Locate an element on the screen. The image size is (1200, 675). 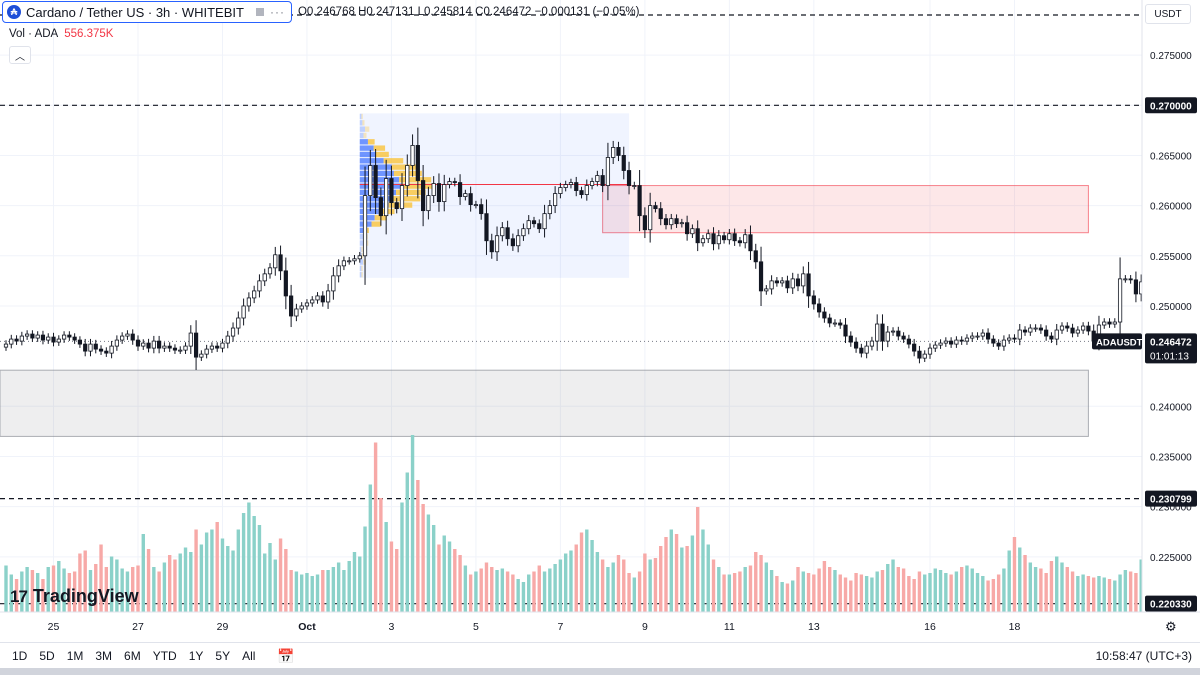
open-value: O0.246768 is located at coordinates (326, 12).